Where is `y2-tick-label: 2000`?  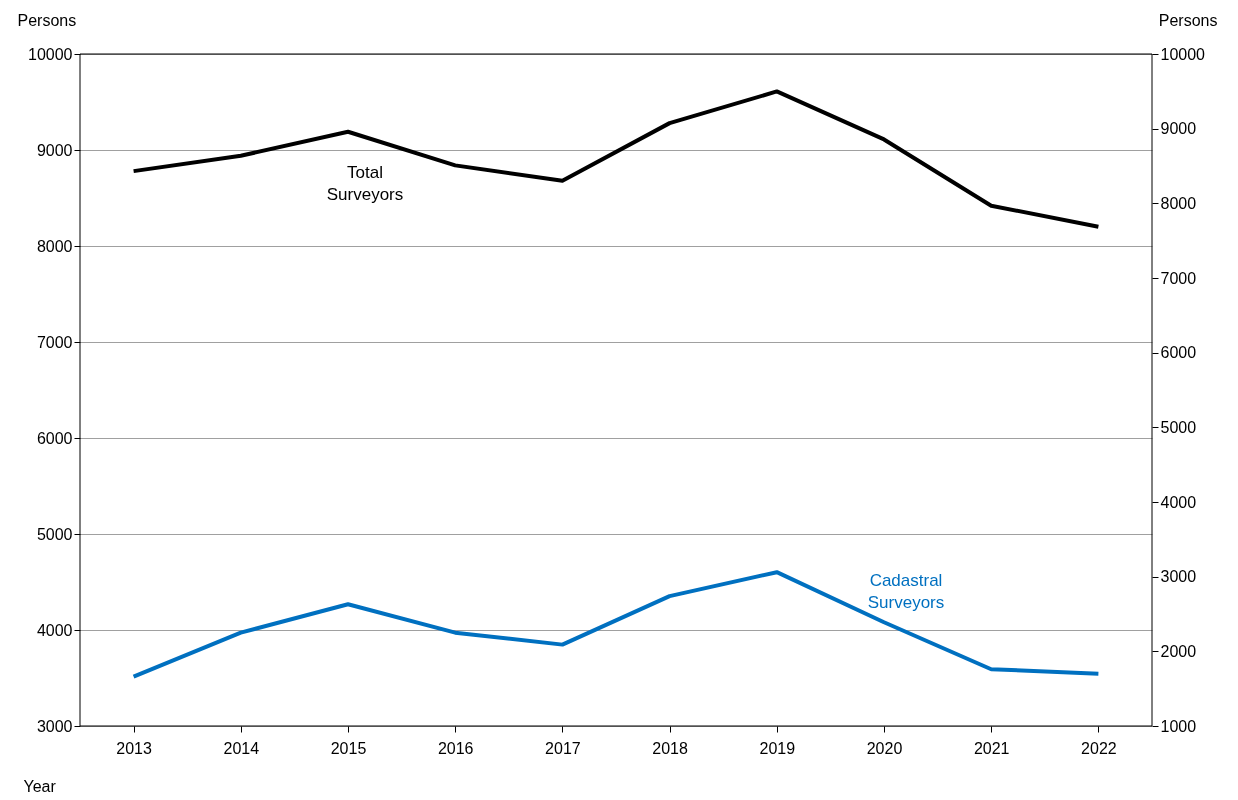 y2-tick-label: 2000 is located at coordinates (1178, 651).